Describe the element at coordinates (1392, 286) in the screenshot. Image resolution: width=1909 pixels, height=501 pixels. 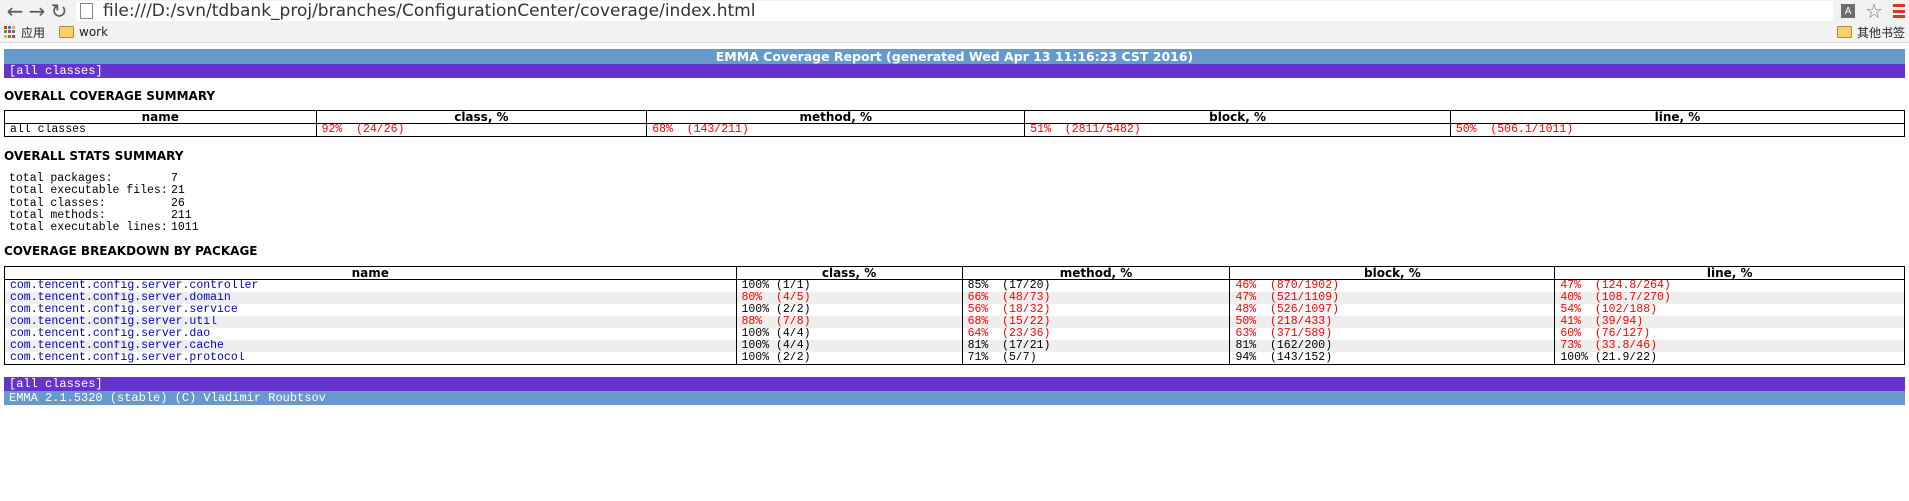
I see `package-block-cell: 46% (870/1902)` at that location.